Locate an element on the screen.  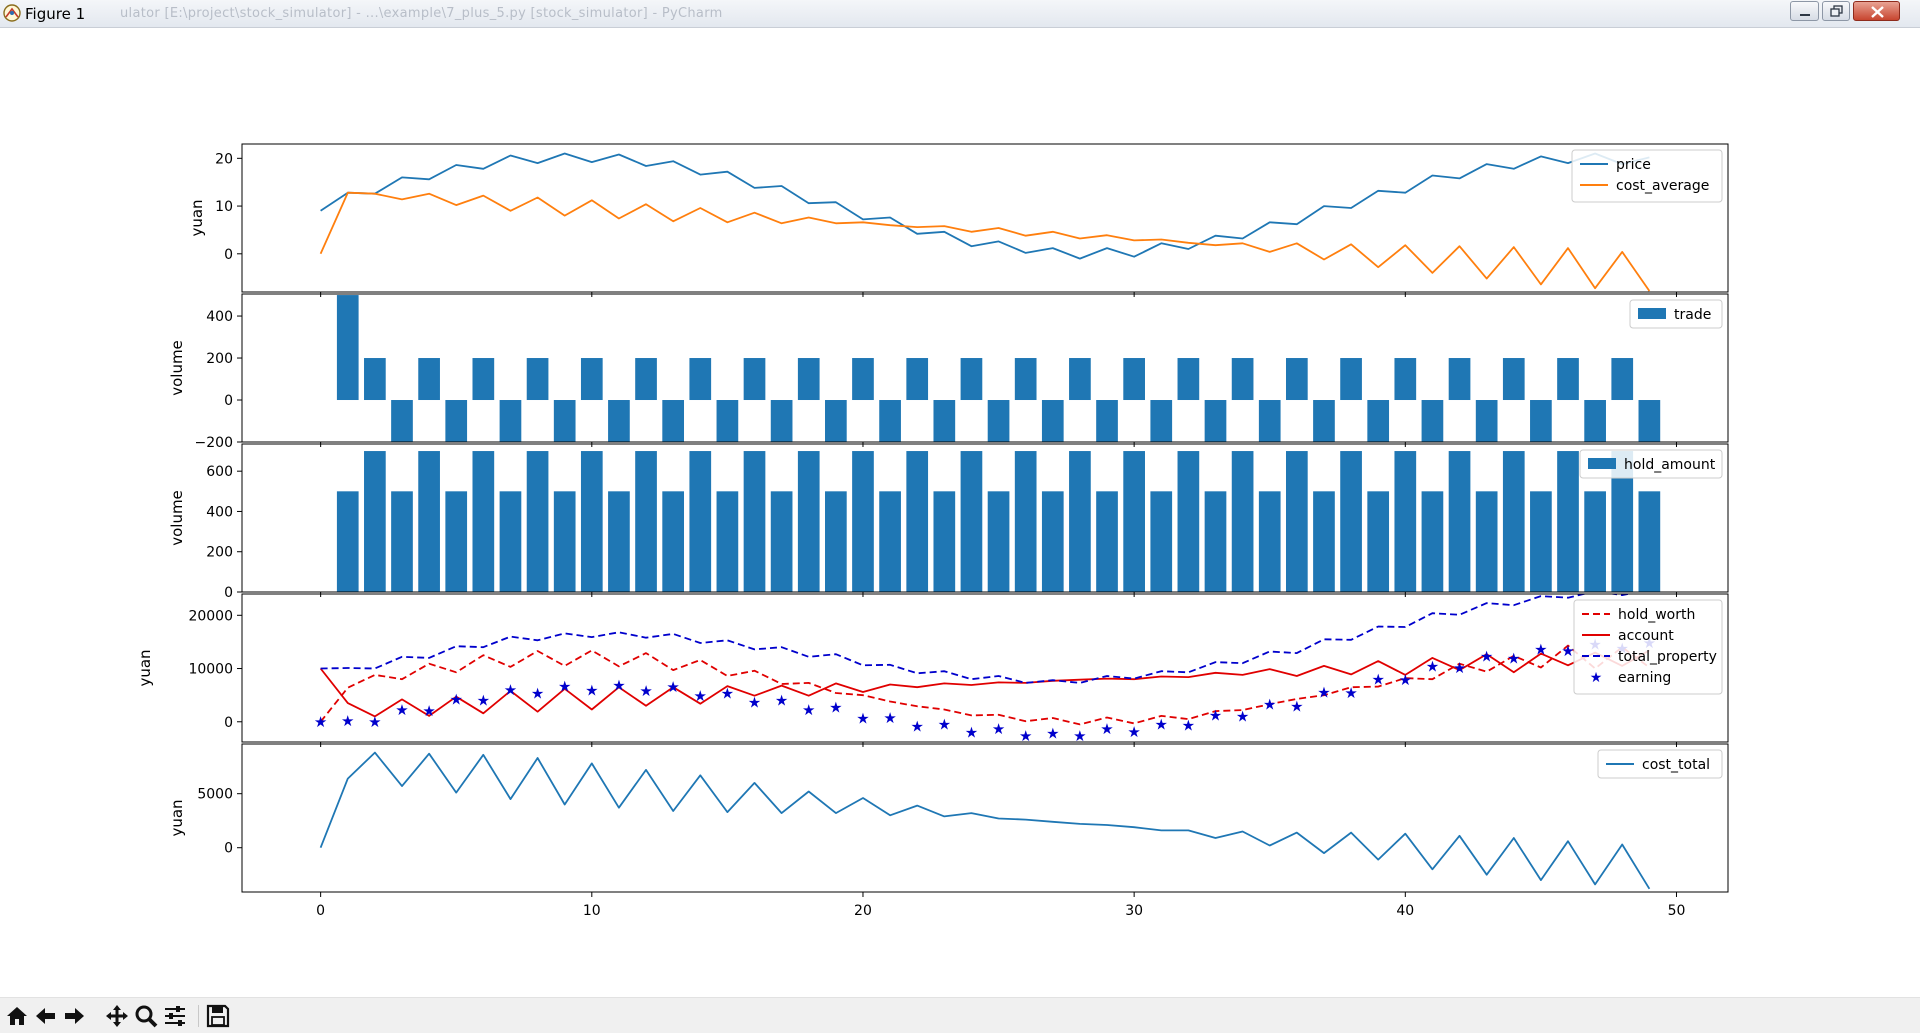
save-button is located at coordinates (218, 1016).